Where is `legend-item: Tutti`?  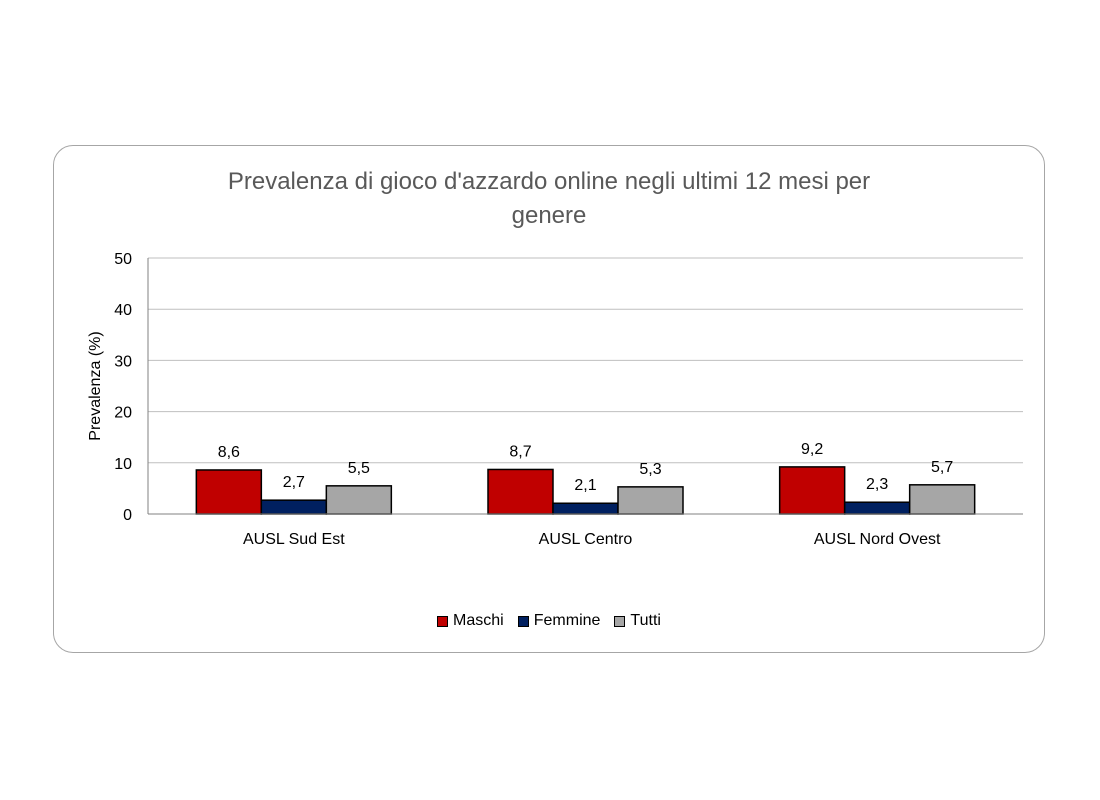
legend-item: Tutti is located at coordinates (637, 621).